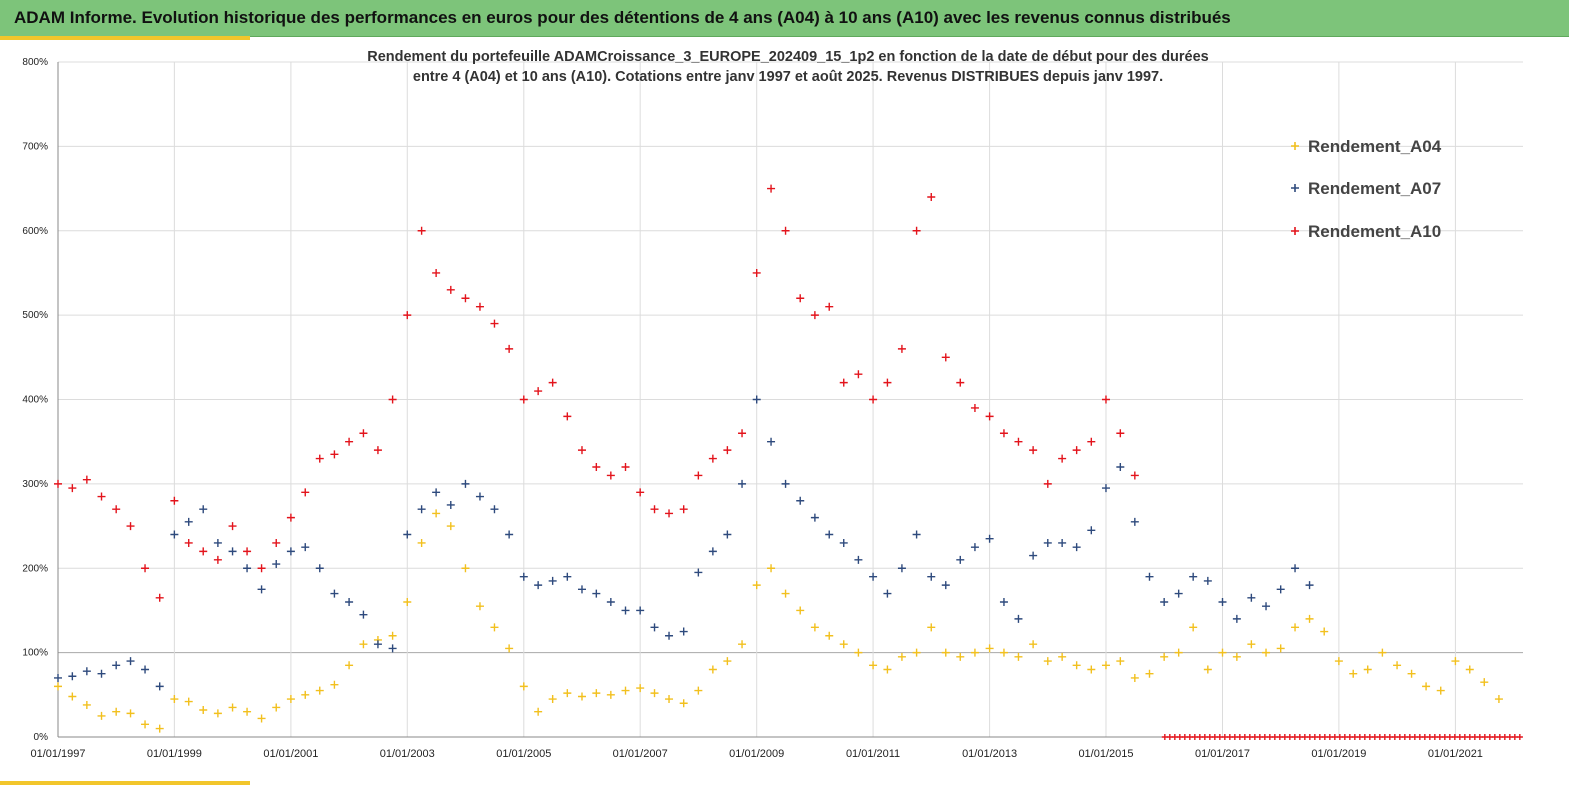 The width and height of the screenshot is (1569, 785). Describe the element at coordinates (35, 62) in the screenshot. I see `y-tick-label: 800%` at that location.